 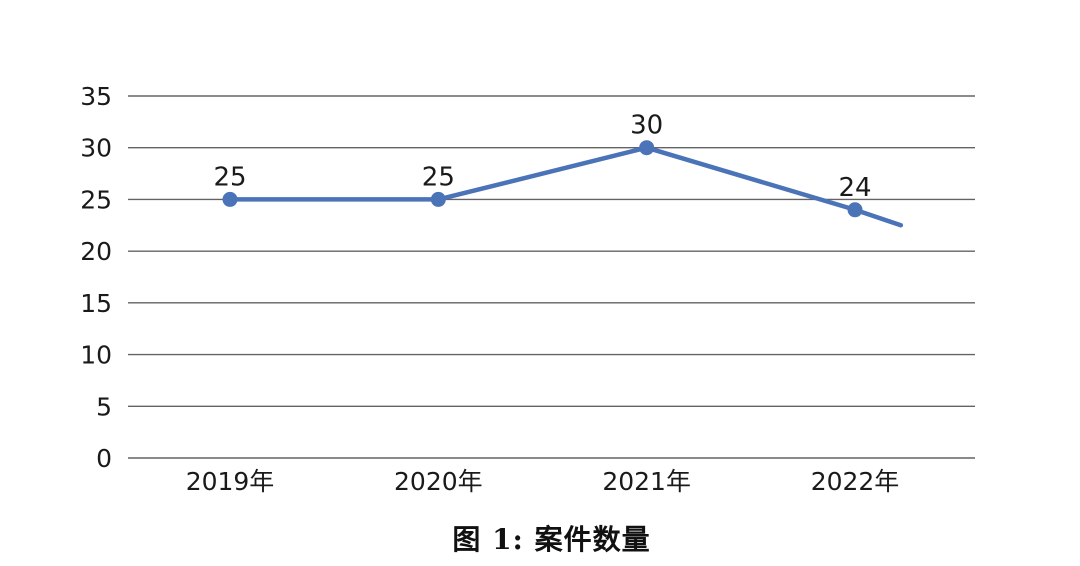 I want to click on y-tick-label: 15, so click(x=96, y=303).